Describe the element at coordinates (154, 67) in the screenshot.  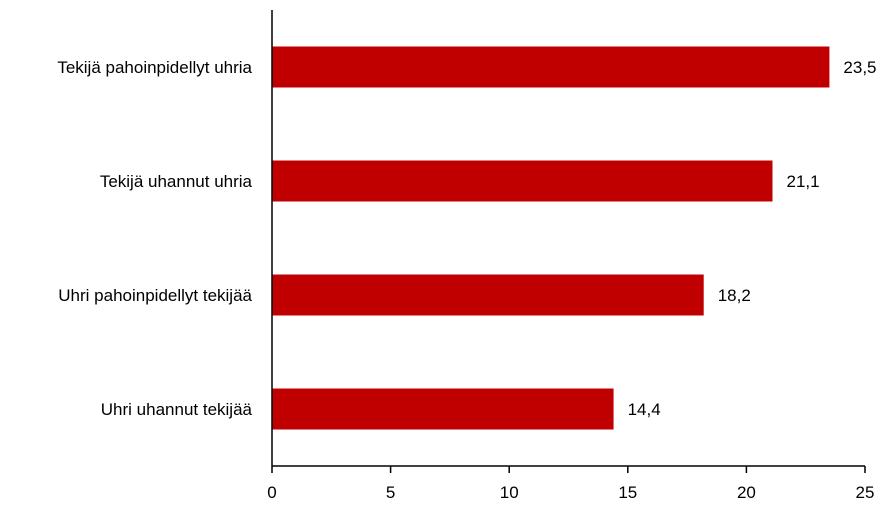
I see `category-label: Tekijä pahoinpidellyt uhria` at that location.